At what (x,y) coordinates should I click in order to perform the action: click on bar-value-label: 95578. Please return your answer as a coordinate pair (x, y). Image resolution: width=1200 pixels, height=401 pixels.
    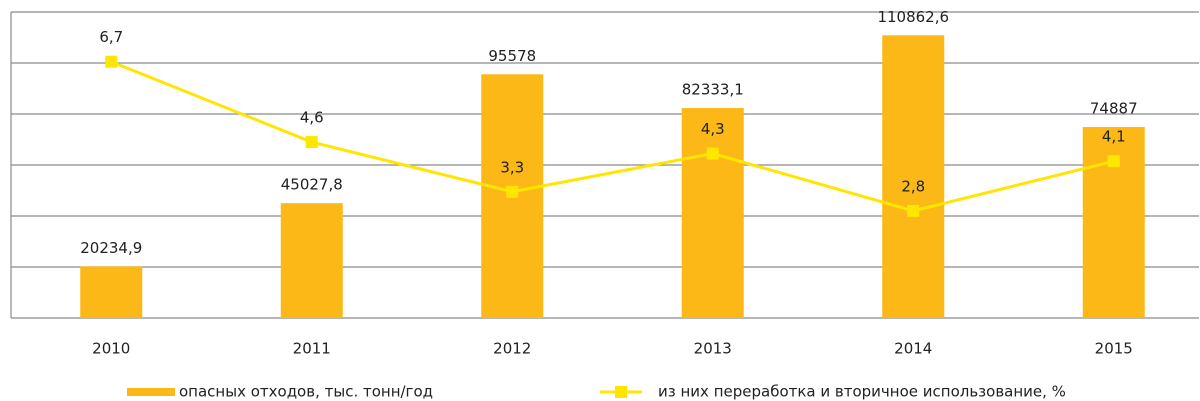
    Looking at the image, I should click on (512, 56).